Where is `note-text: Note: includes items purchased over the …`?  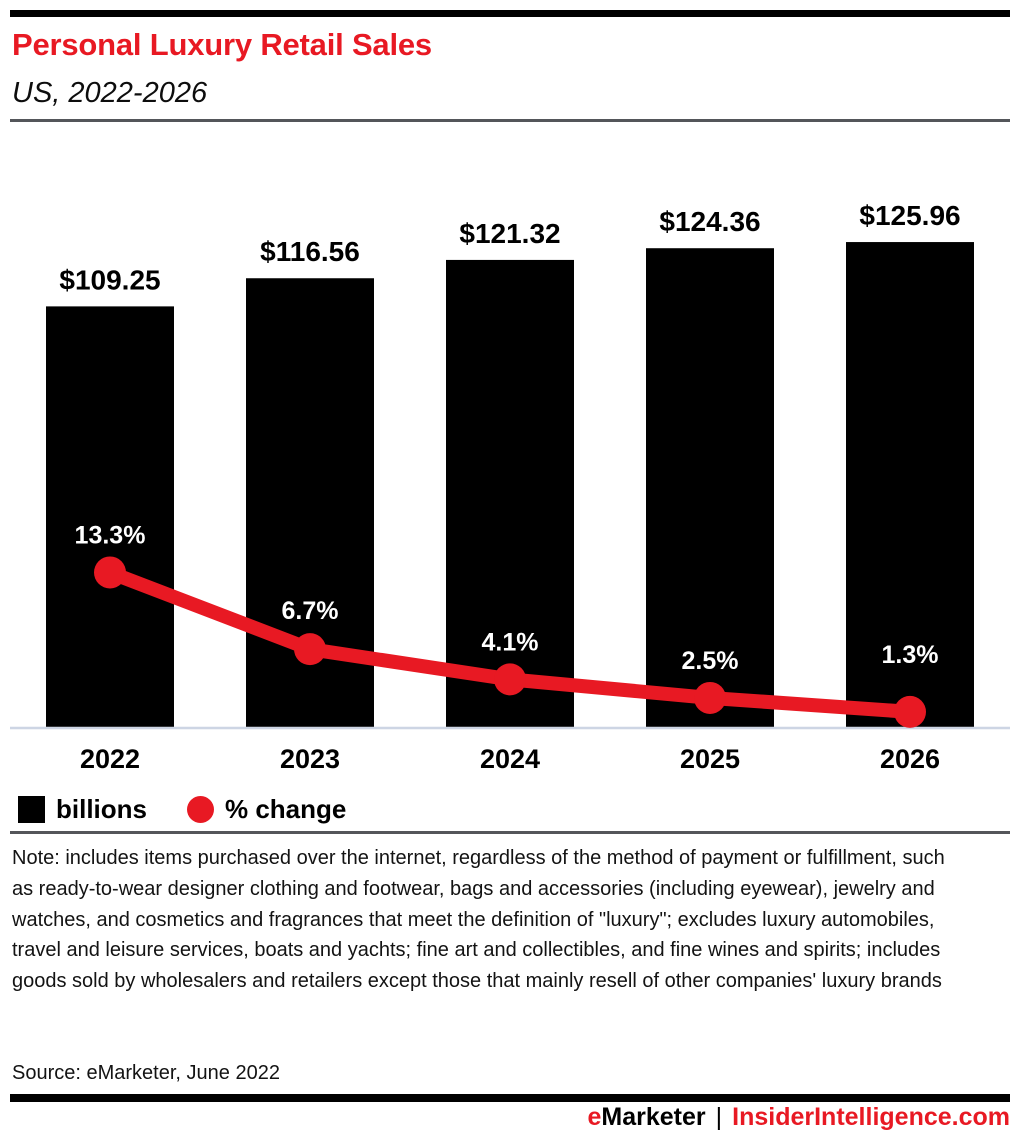 note-text: Note: includes items purchased over the … is located at coordinates (478, 920).